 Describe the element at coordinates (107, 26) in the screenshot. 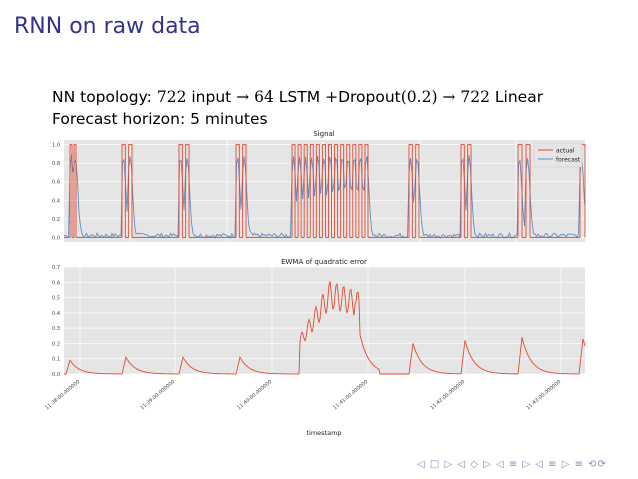

I see `slide-title: RNN on raw data` at that location.